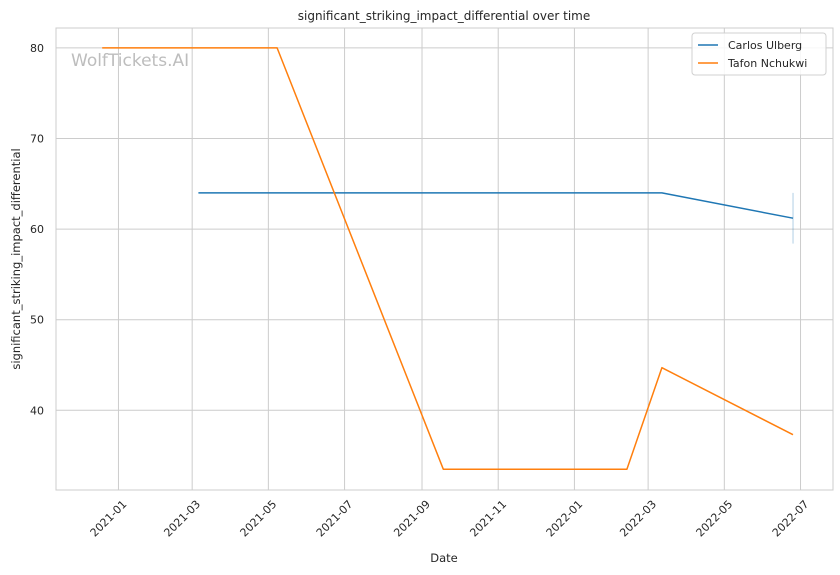 The width and height of the screenshot is (840, 575). I want to click on legend: Carlos Ulberg Tafon Nchukwi, so click(759, 54).